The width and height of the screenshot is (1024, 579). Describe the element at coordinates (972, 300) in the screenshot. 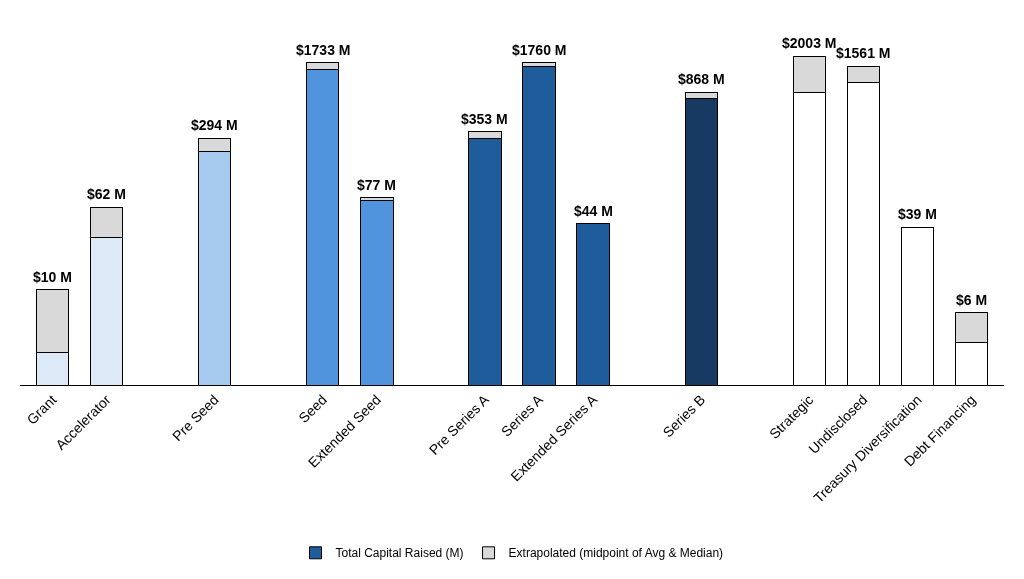

I see `annotation: $6 M` at that location.